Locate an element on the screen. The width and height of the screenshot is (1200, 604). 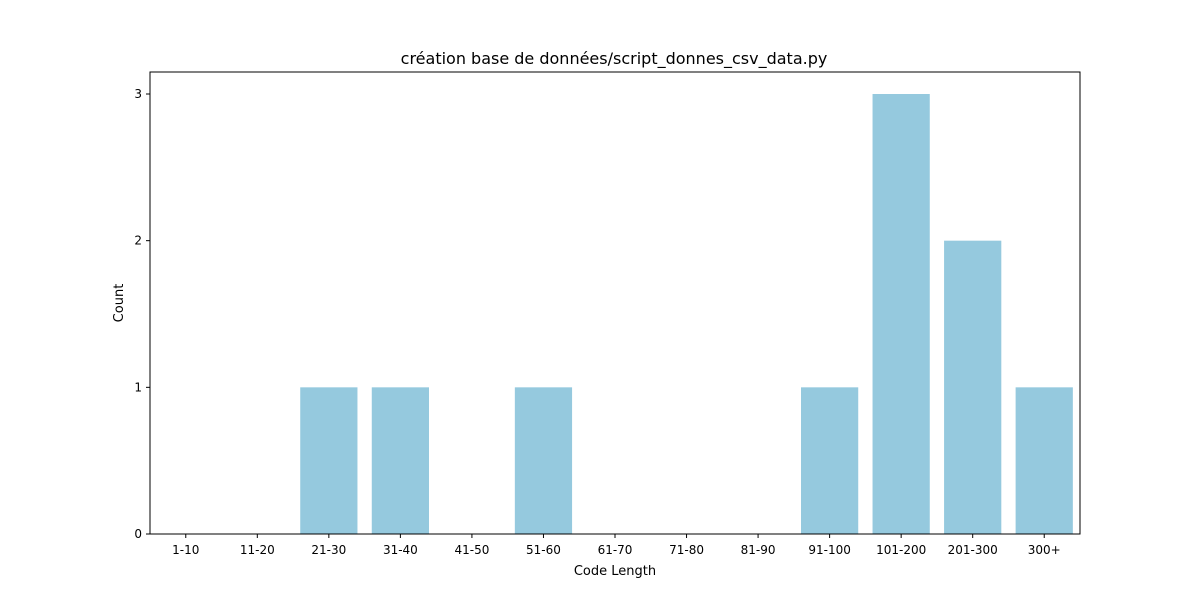
x-tick-label: 91-100 is located at coordinates (829, 550).